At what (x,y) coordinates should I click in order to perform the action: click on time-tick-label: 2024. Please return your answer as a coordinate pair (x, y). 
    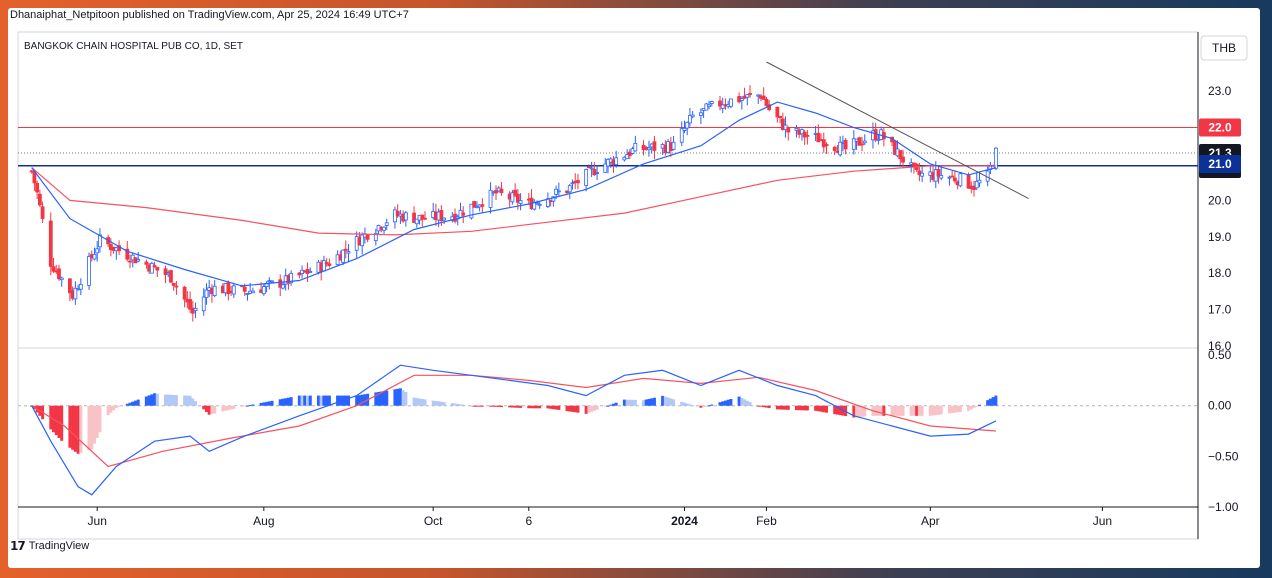
    Looking at the image, I should click on (684, 521).